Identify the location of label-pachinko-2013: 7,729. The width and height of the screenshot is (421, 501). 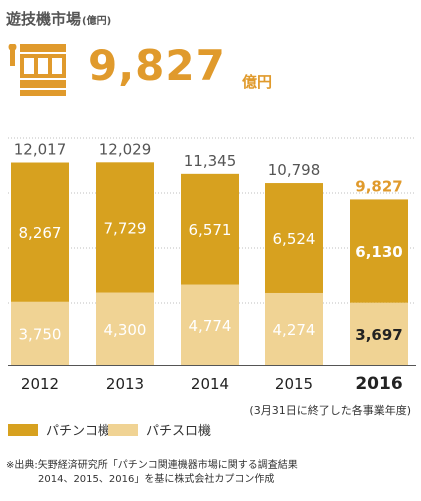
(125, 228).